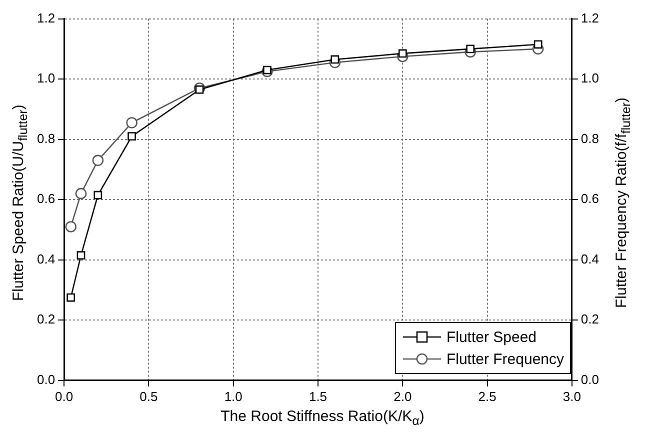 The image size is (645, 441). What do you see at coordinates (590, 198) in the screenshot?
I see `y2-tick-label: 0.6` at bounding box center [590, 198].